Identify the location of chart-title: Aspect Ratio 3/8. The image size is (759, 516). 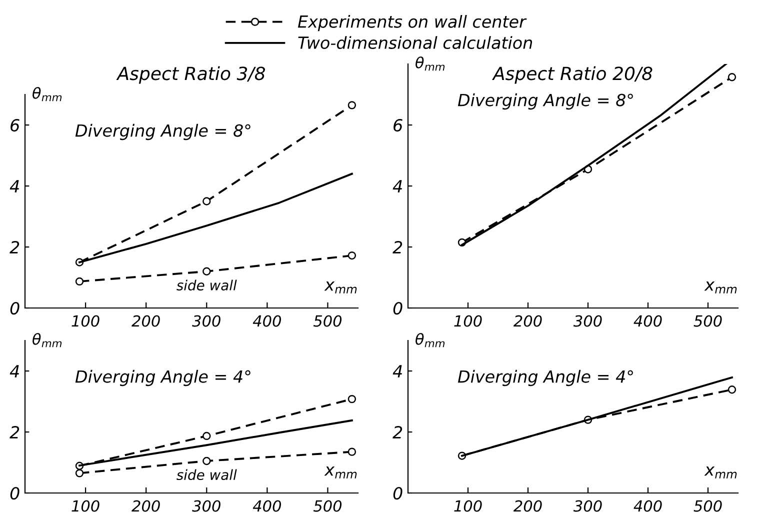
(191, 75).